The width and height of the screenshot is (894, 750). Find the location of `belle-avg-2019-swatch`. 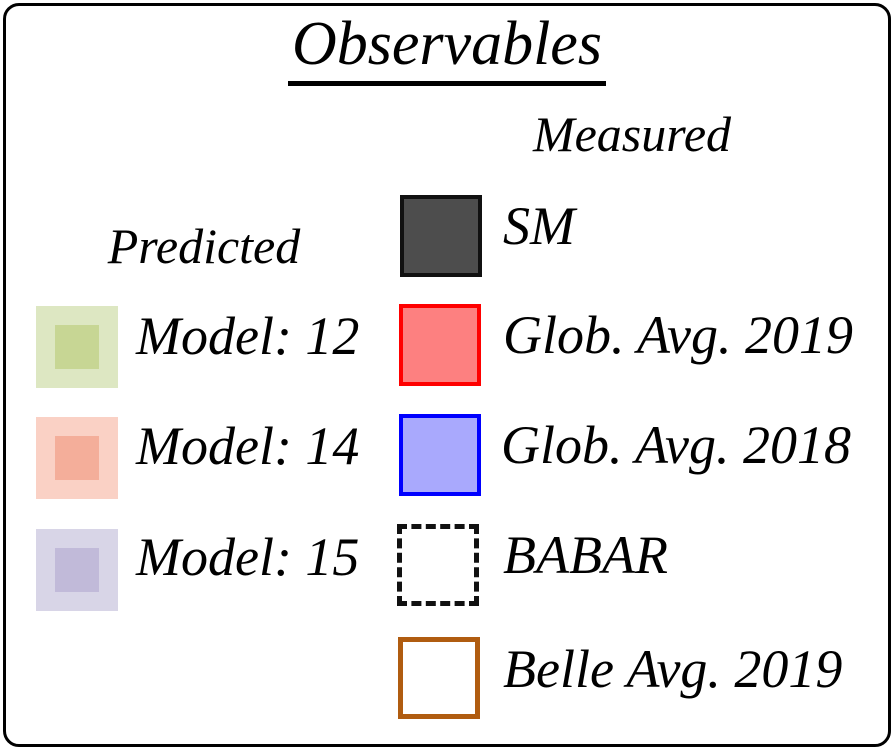

belle-avg-2019-swatch is located at coordinates (439, 678).